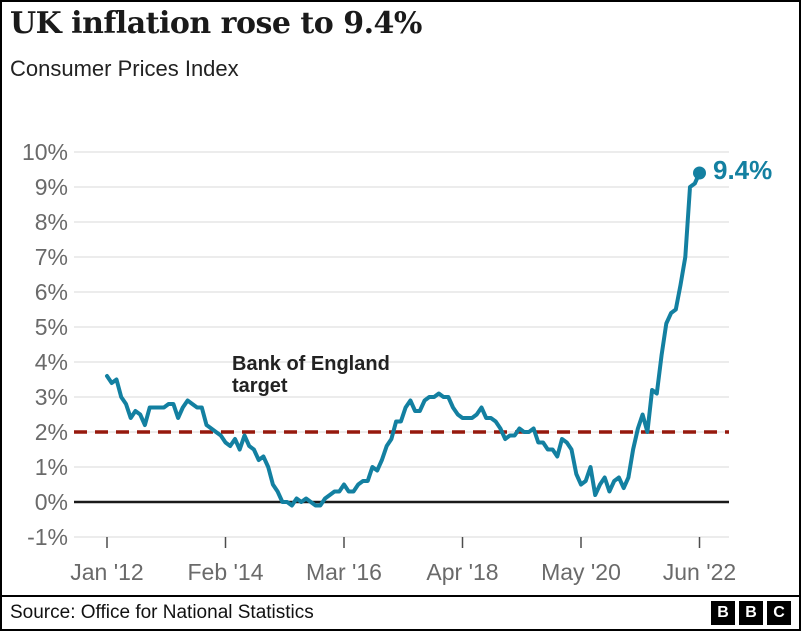  What do you see at coordinates (47, 537) in the screenshot?
I see `y-axis-tick-label: -1%` at bounding box center [47, 537].